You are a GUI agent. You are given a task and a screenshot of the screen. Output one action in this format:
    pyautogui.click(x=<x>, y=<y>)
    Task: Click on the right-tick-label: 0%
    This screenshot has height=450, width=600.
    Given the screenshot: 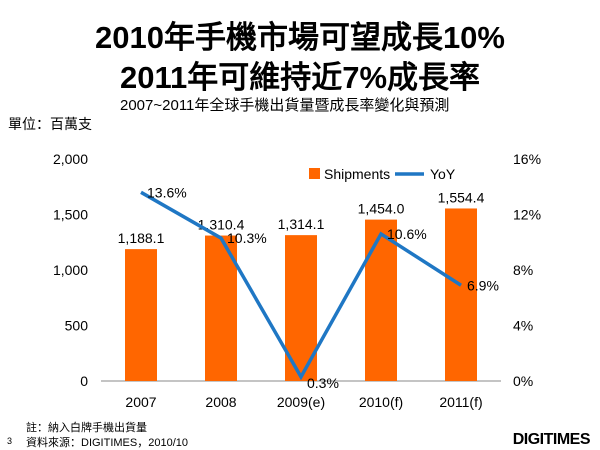 What is the action you would take?
    pyautogui.click(x=523, y=381)
    